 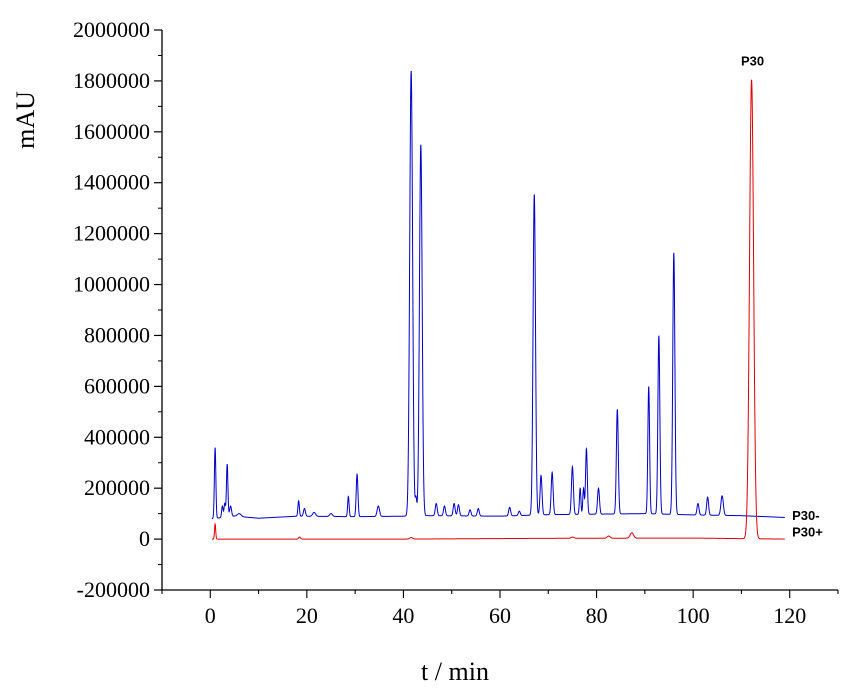 I want to click on x-axis-ticks: 0 20 40 60 80 100 120, so click(x=500, y=609).